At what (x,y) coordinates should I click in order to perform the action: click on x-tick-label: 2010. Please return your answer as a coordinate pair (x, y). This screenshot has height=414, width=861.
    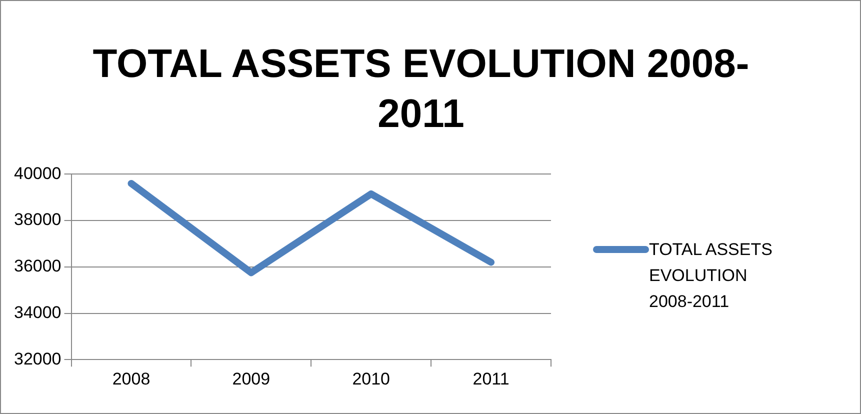
    Looking at the image, I should click on (371, 378).